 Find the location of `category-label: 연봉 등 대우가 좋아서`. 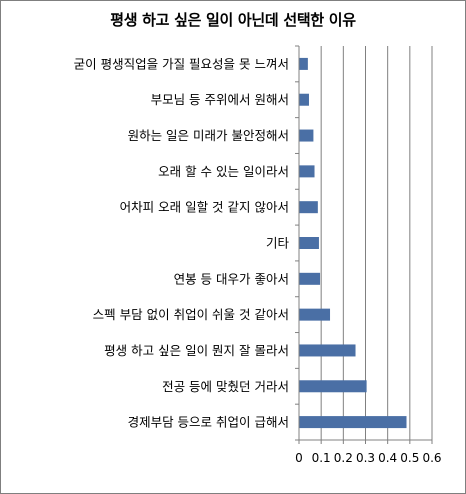

category-label: 연봉 등 대우가 좋아서 is located at coordinates (231, 278).